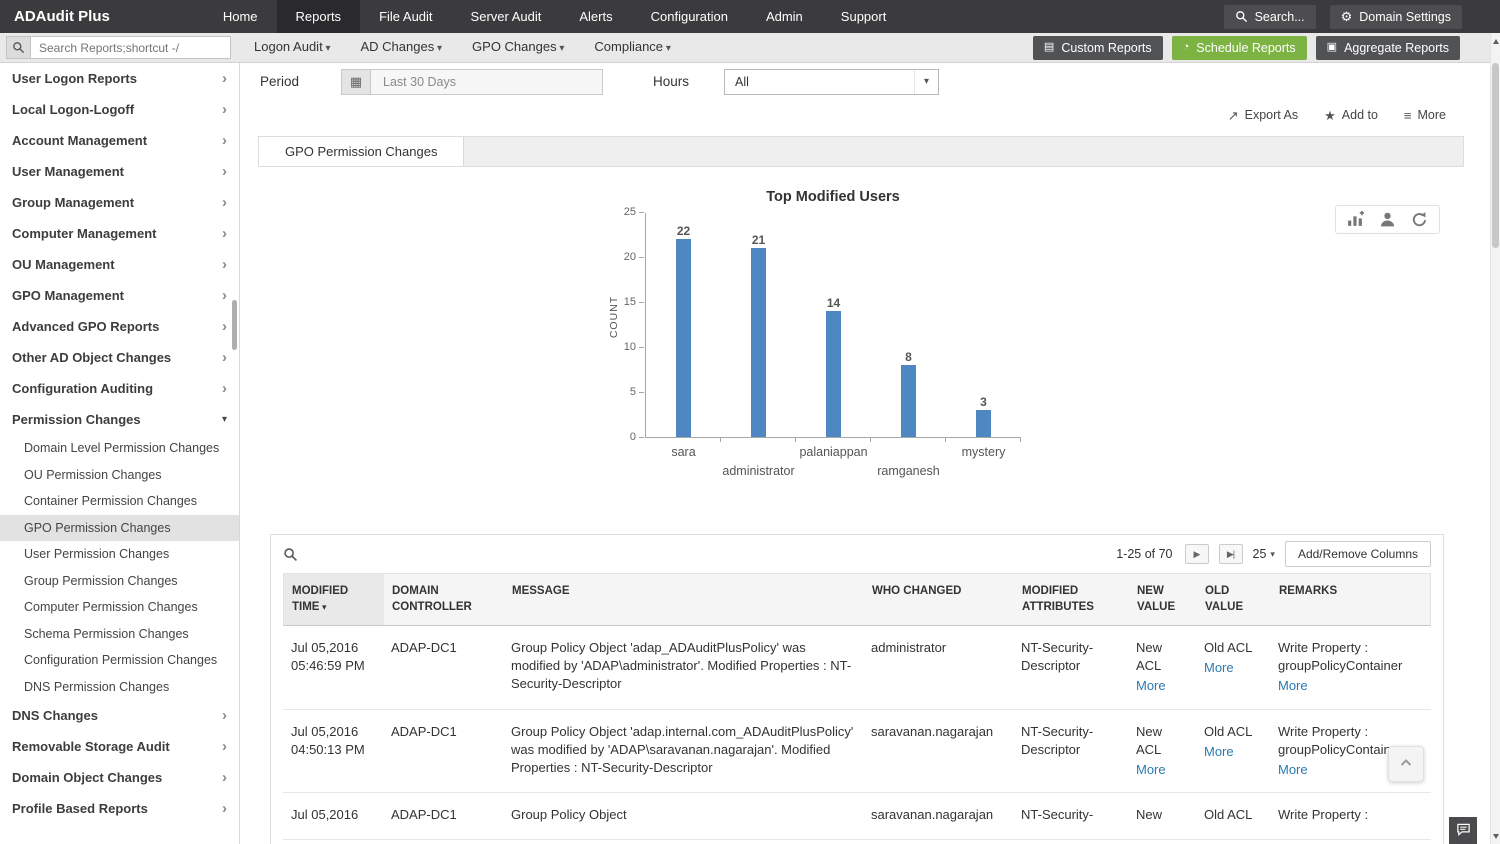 The image size is (1500, 844). Describe the element at coordinates (865, 115) in the screenshot. I see `report-actions: ↗ Export As ★ Add to ≡ More` at that location.